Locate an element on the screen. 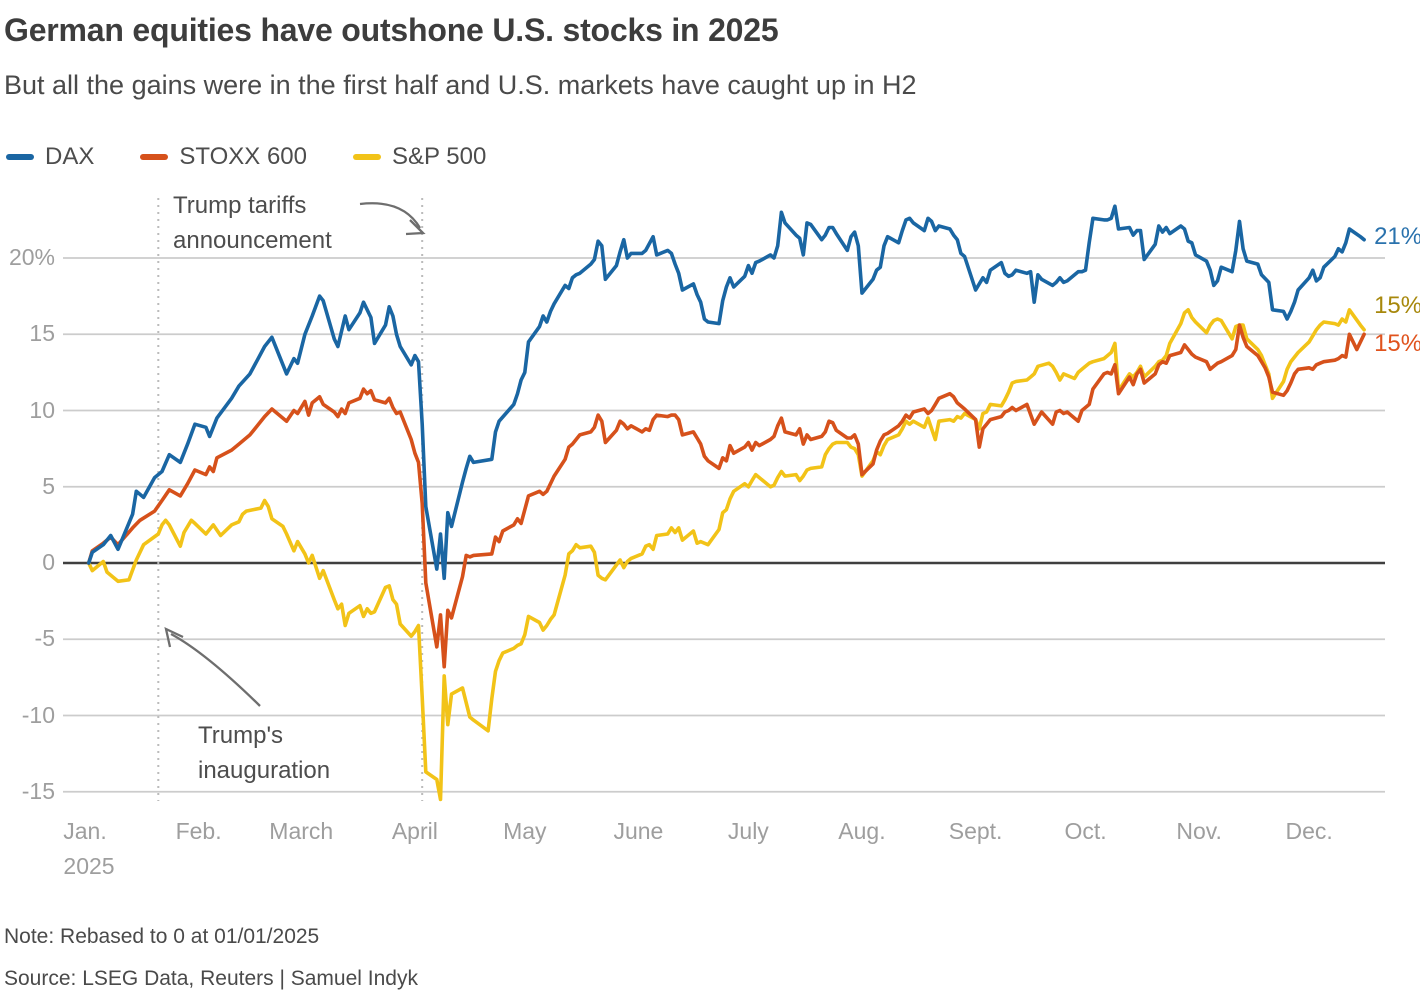 The height and width of the screenshot is (994, 1420). x-axis-tick-label: Oct. is located at coordinates (1085, 831).